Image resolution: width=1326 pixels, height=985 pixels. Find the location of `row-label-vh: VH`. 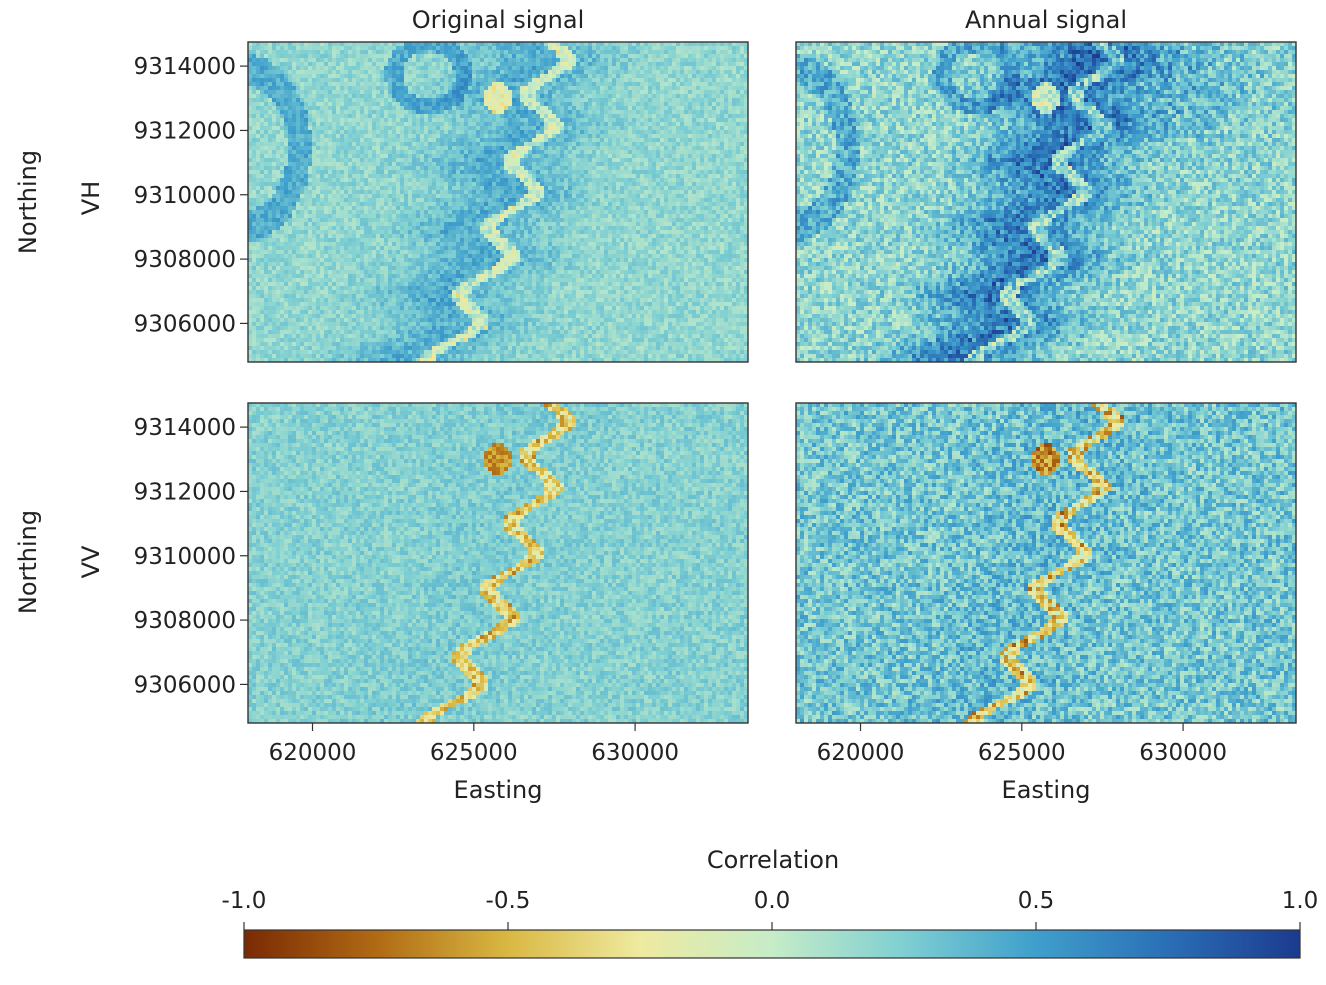

row-label-vh: VH is located at coordinates (91, 198).